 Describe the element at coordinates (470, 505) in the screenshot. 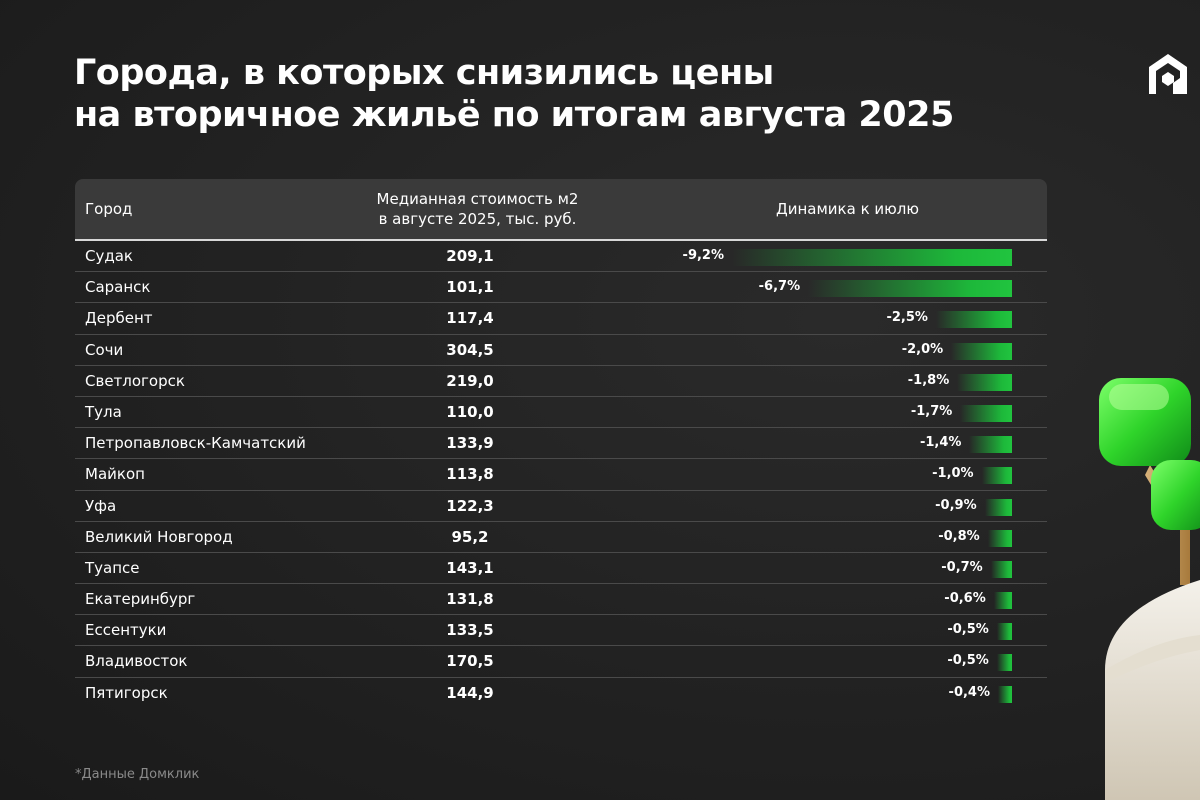

I see `price-cell: 122,3` at that location.